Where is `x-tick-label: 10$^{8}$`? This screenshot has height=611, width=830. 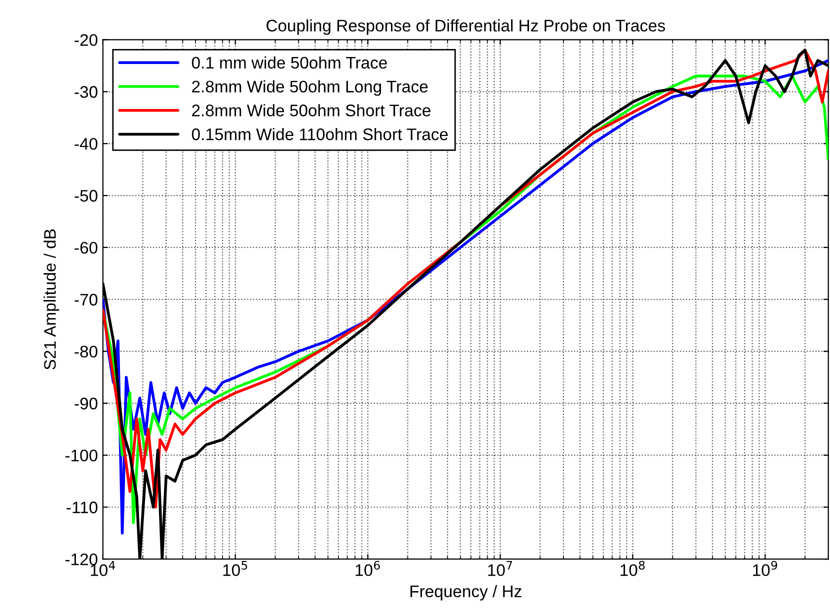
x-tick-label: 10$^{8}$ is located at coordinates (632, 568).